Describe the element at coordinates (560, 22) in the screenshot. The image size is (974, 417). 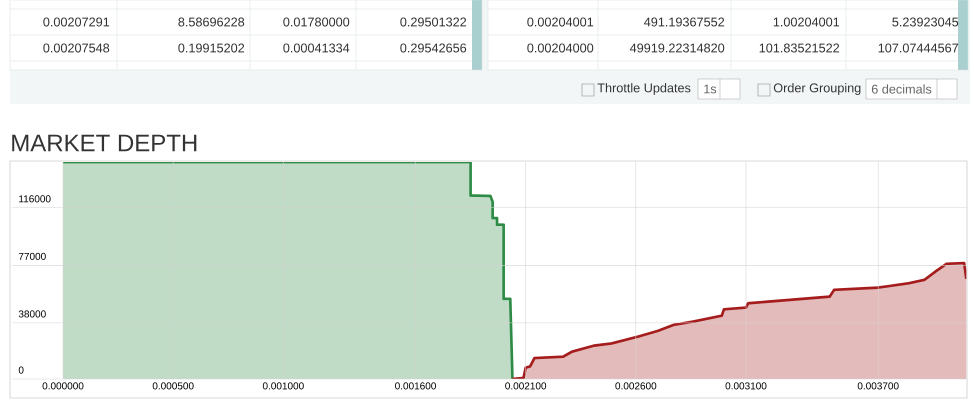
I see `text: 0.00204001` at that location.